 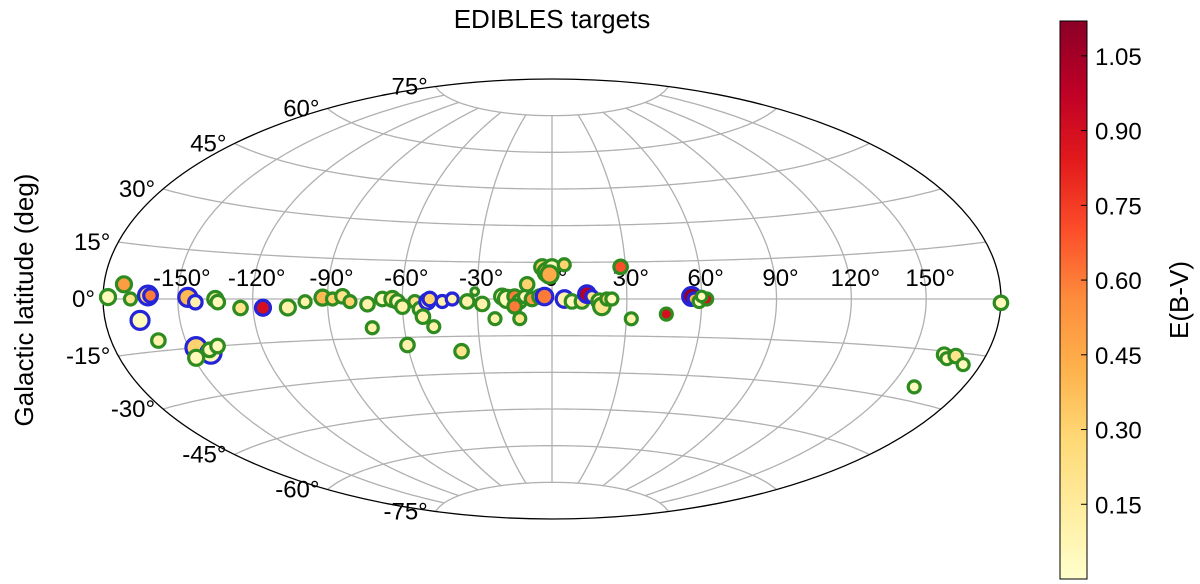 I want to click on lat-tick-label: -30°, so click(x=133, y=409).